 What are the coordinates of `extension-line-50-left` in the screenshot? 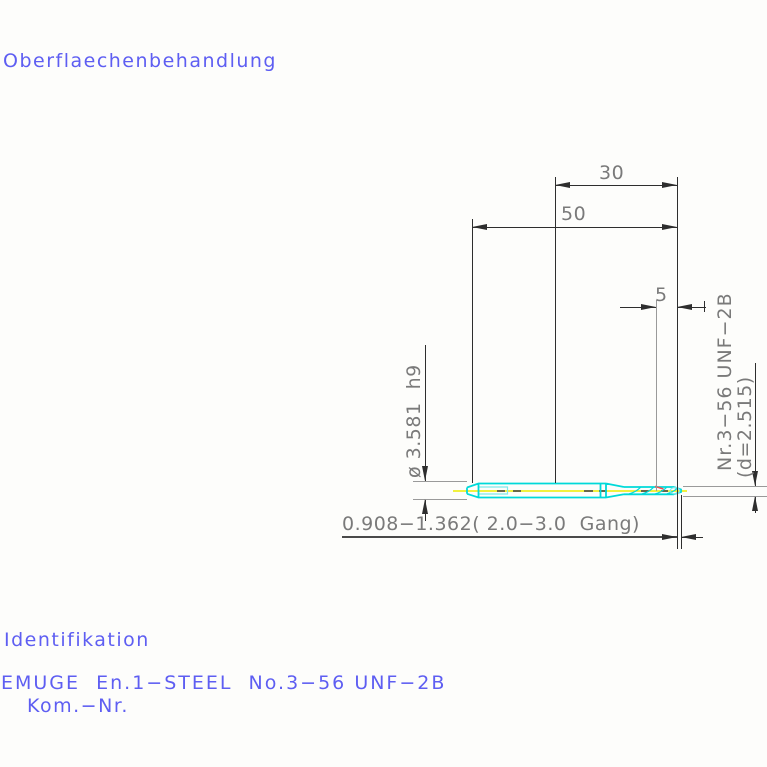 It's located at (472, 351).